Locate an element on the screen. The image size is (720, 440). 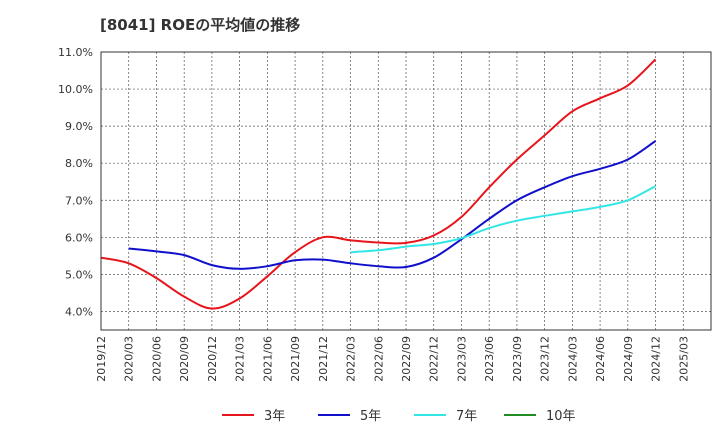
y-axis-ticks: 4.0% 5.0% 6.0% 7.0% 8.0% 9.0% 10.0% 11.0% is located at coordinates (75, 182).